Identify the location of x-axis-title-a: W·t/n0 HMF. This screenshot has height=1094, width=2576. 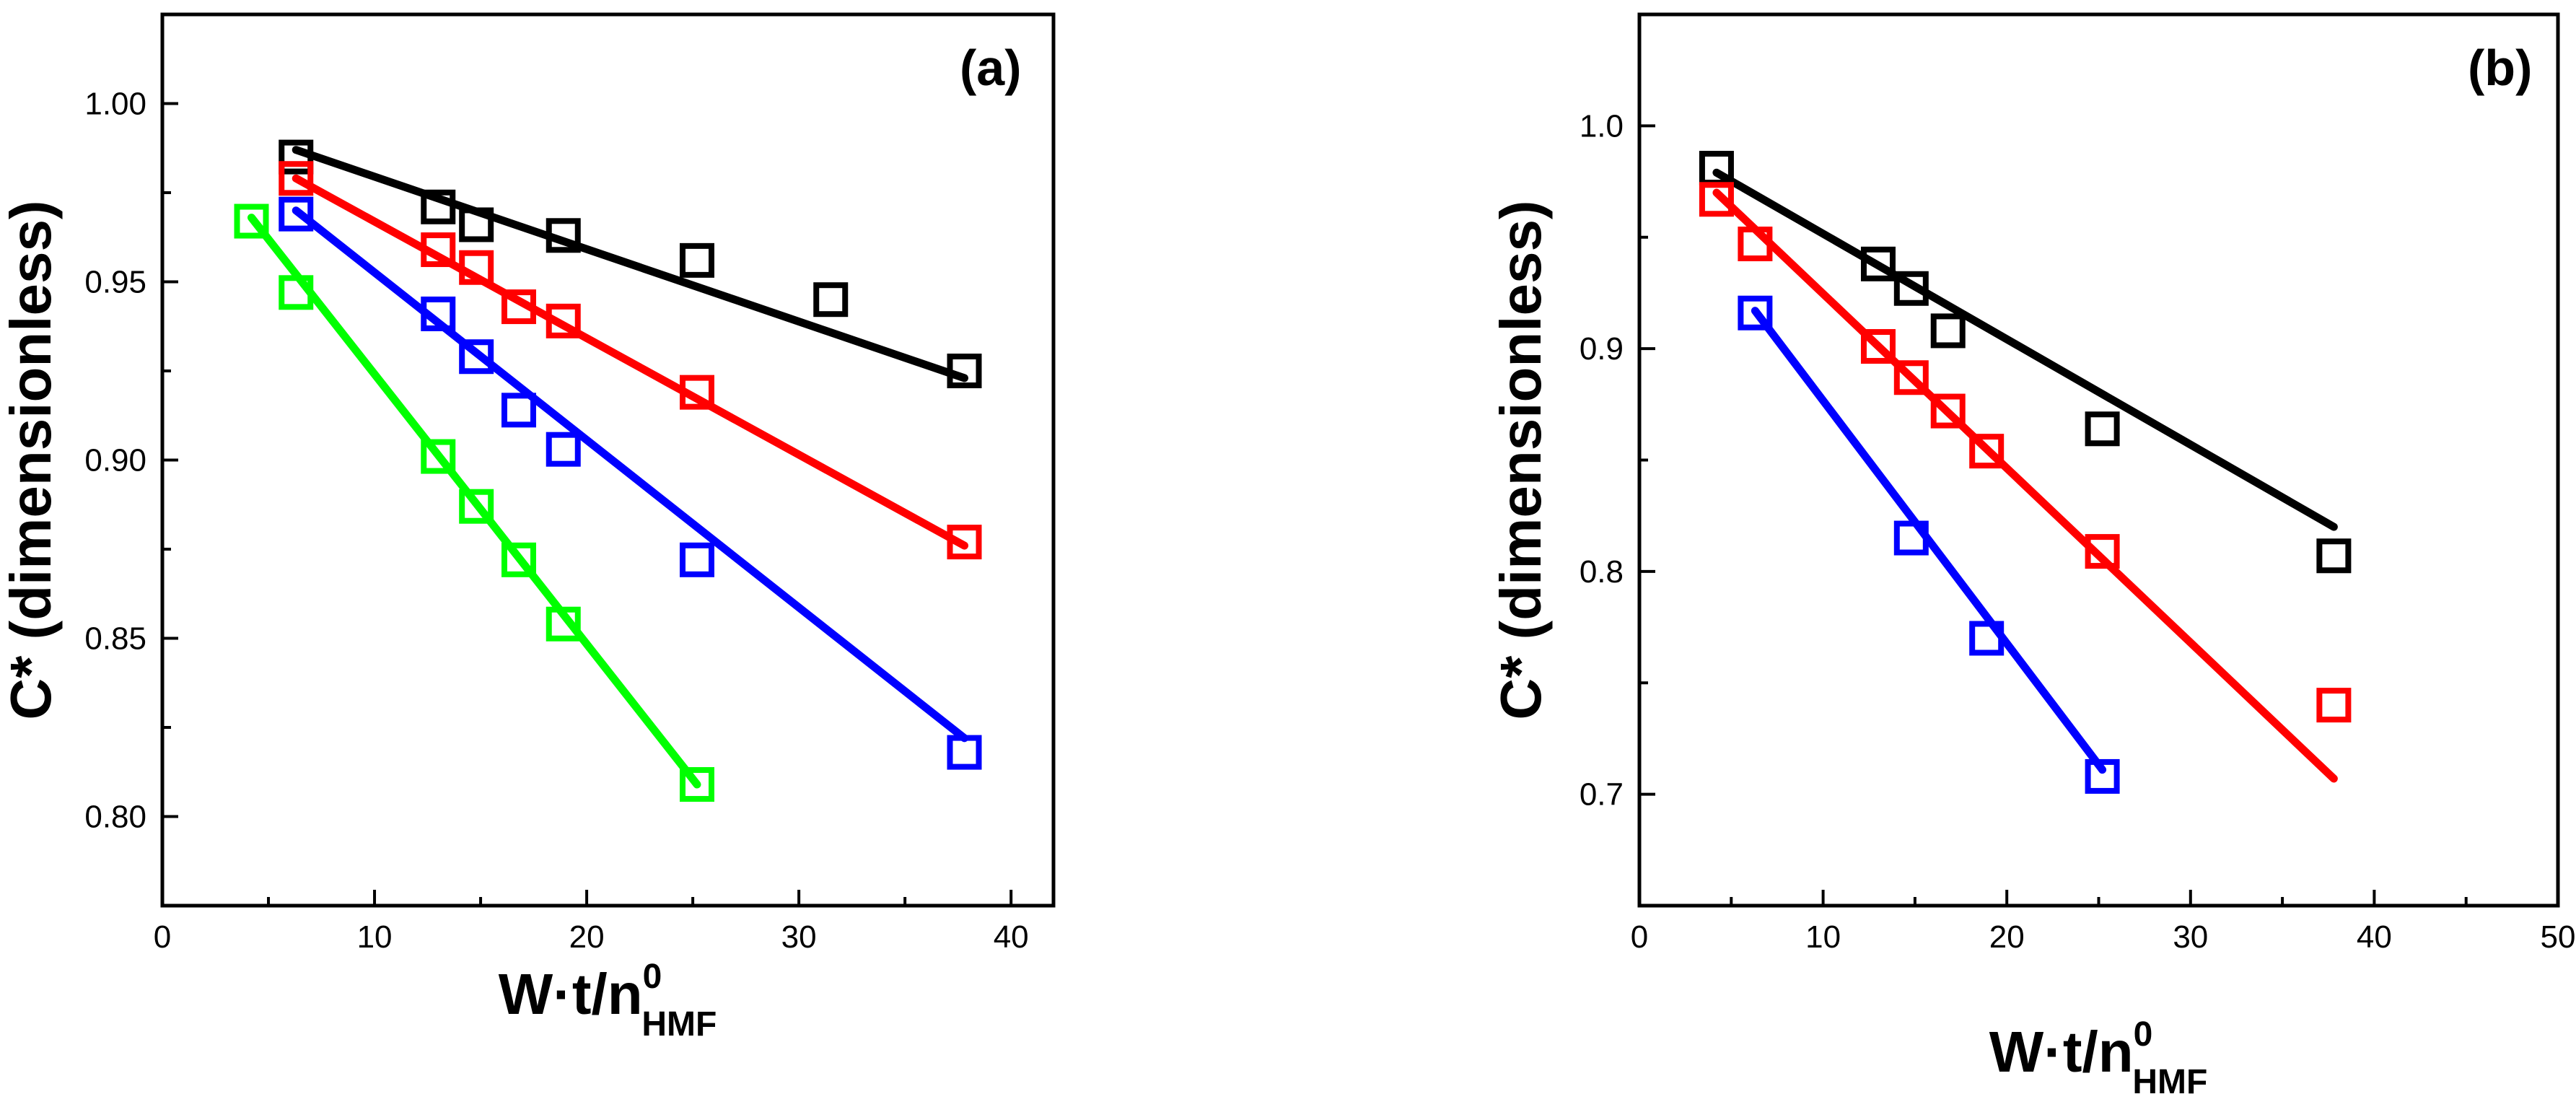
(608, 1000).